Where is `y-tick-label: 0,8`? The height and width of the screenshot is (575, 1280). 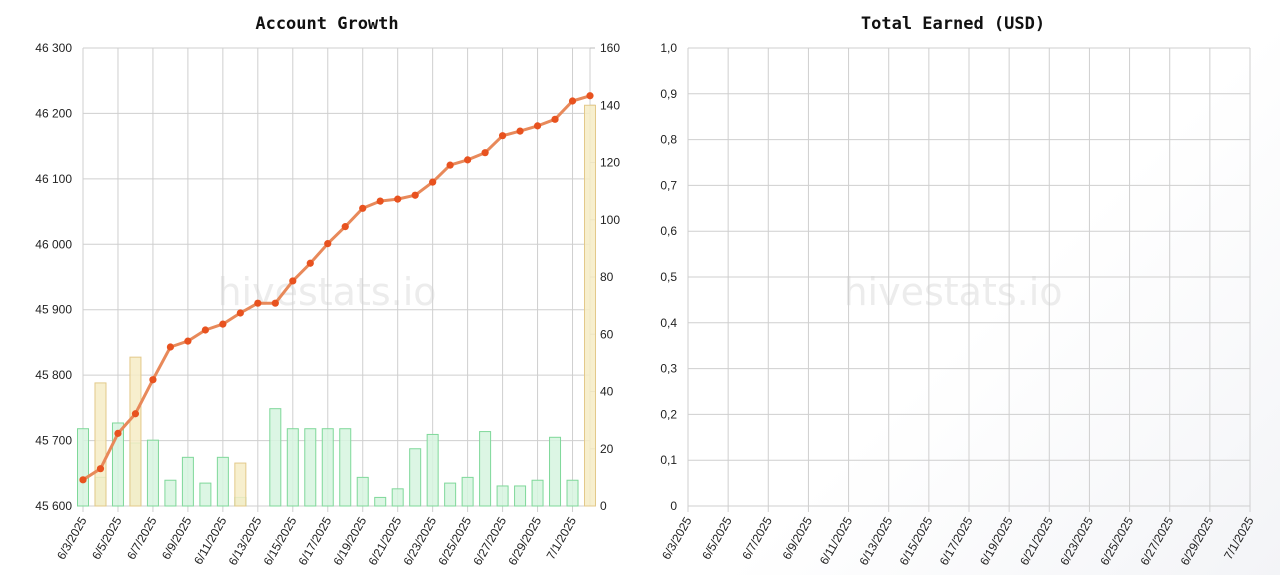 y-tick-label: 0,8 is located at coordinates (668, 140).